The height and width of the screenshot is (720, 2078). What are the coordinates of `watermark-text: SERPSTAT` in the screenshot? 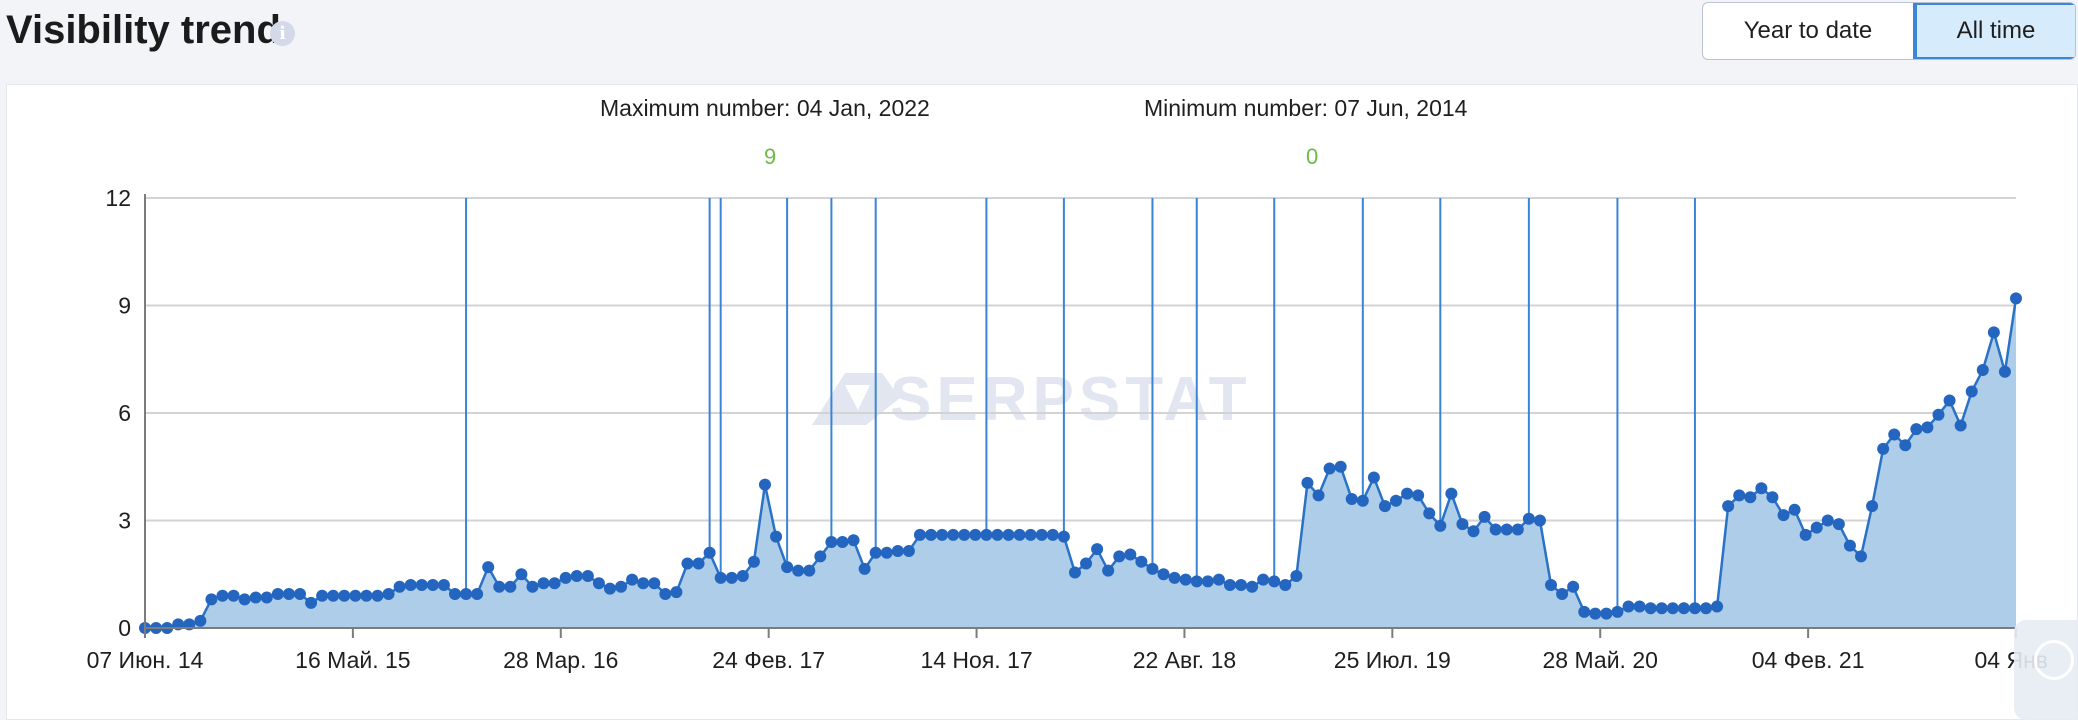 It's located at (1071, 399).